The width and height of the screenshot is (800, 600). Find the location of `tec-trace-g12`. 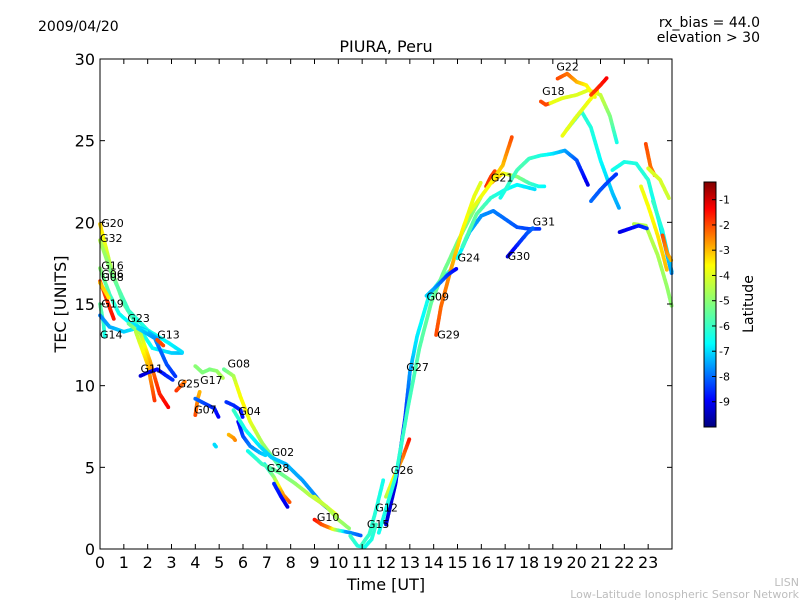

tec-trace-g12 is located at coordinates (373, 512).